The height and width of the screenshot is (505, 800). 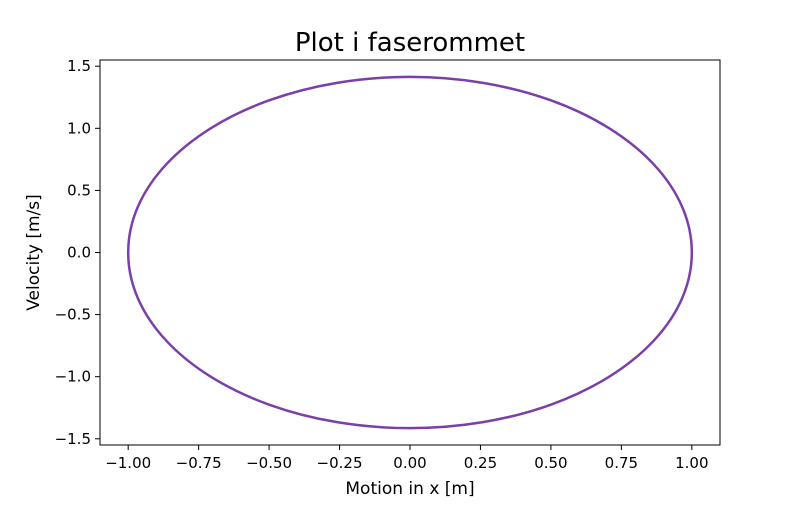 What do you see at coordinates (409, 489) in the screenshot?
I see `x-axis-label: Motion in x [m]` at bounding box center [409, 489].